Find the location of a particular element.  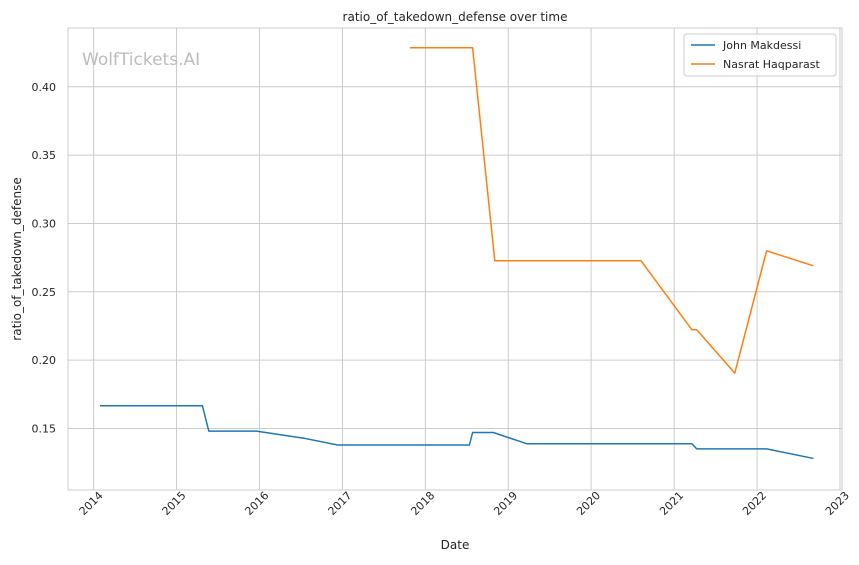

chart-title: ratio_of_takedown_defense over time is located at coordinates (455, 17).